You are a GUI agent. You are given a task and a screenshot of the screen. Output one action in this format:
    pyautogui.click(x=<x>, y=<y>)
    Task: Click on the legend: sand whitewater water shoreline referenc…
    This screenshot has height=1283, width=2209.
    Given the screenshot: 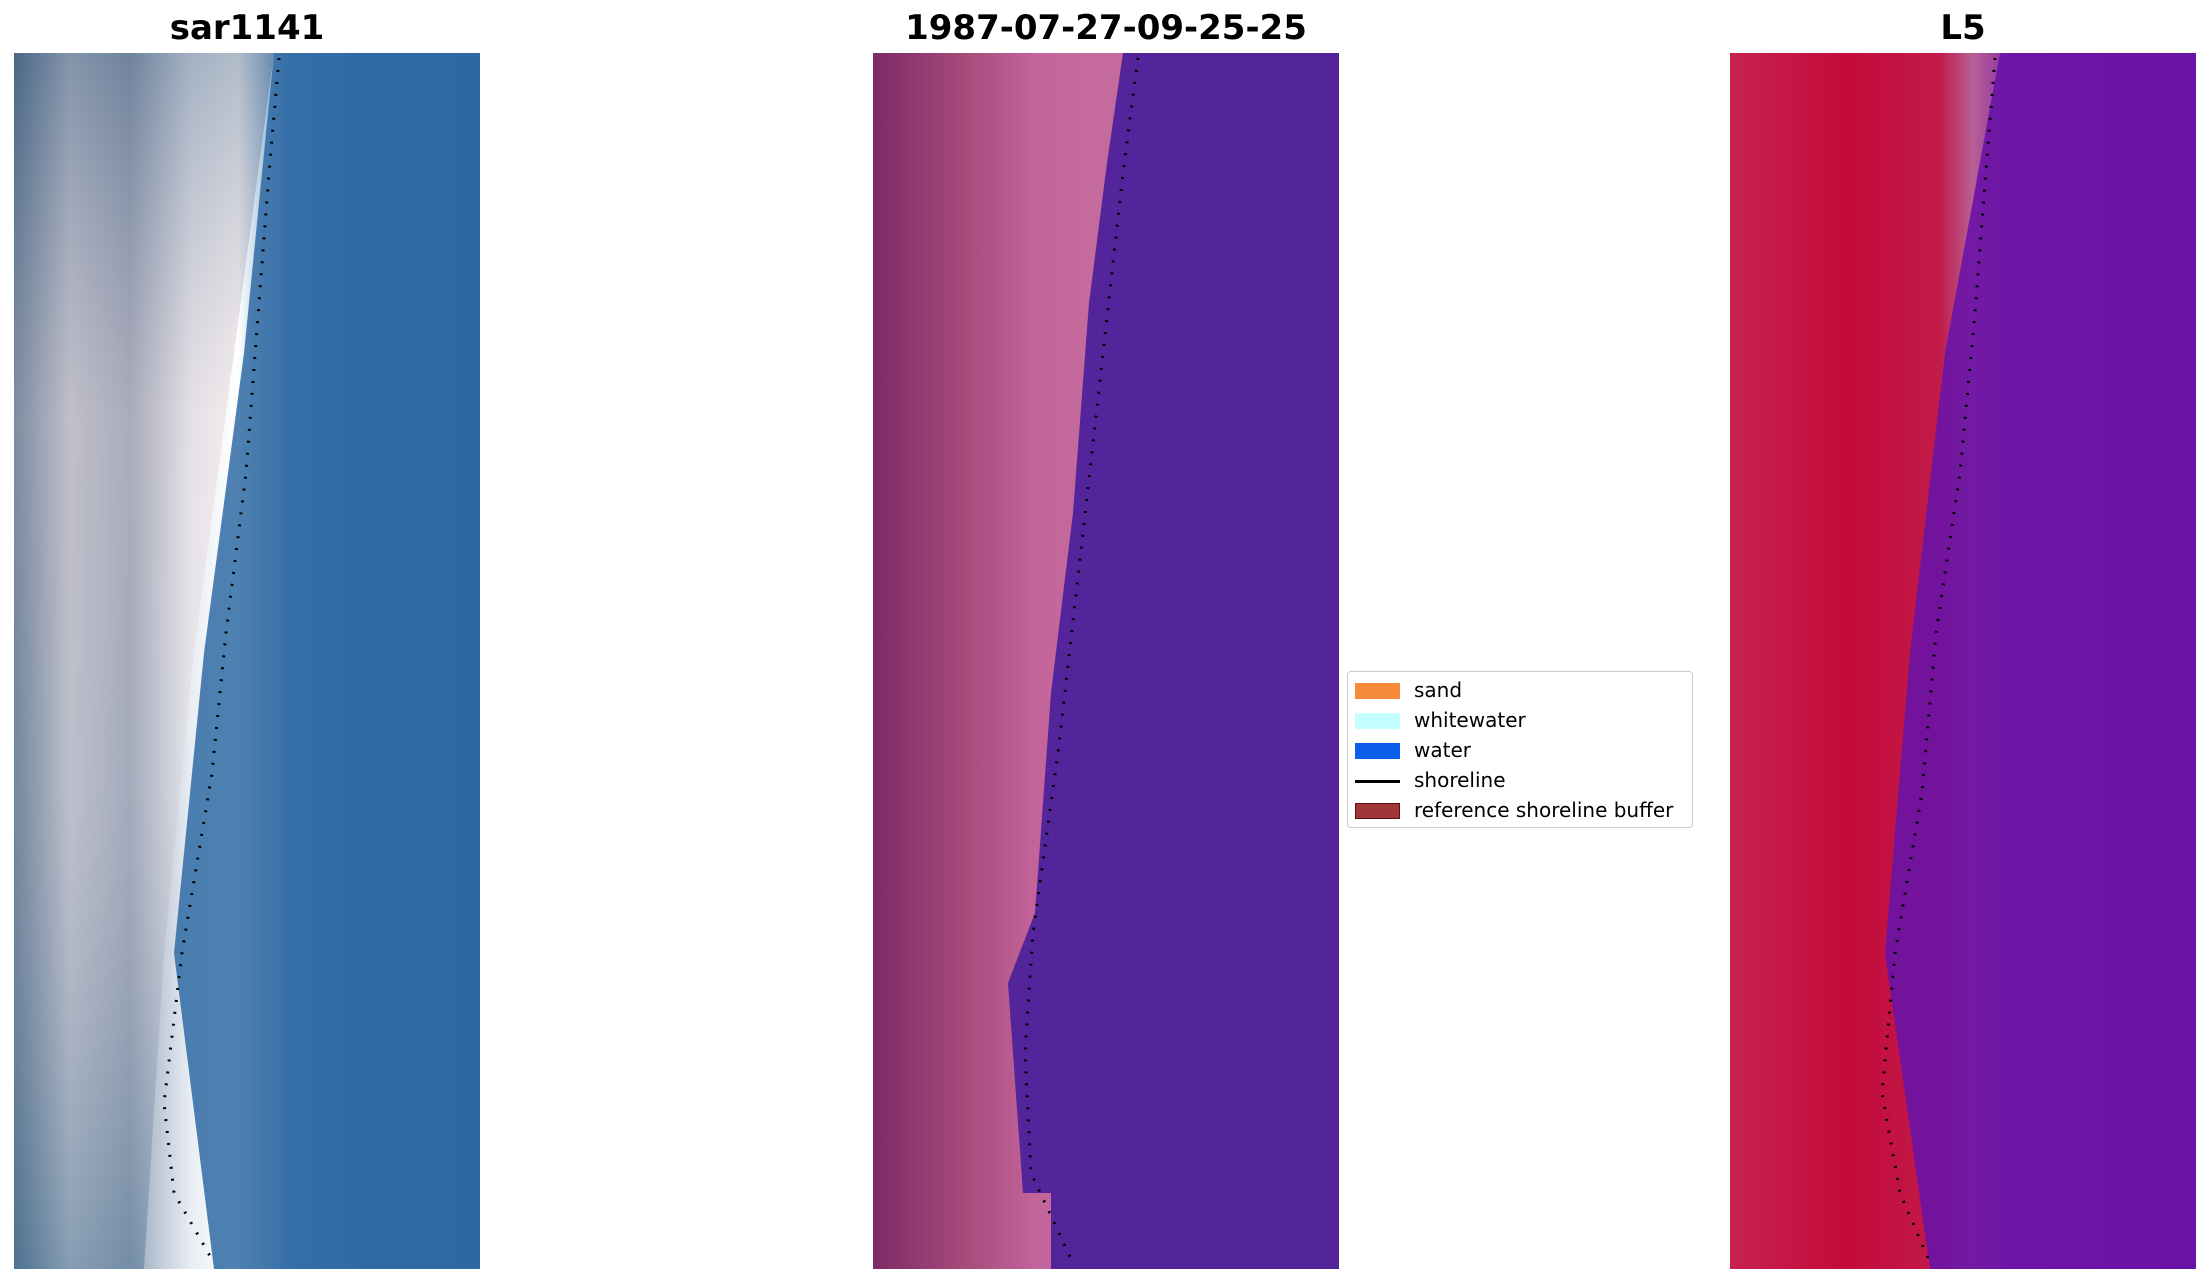 What is the action you would take?
    pyautogui.click(x=1520, y=749)
    